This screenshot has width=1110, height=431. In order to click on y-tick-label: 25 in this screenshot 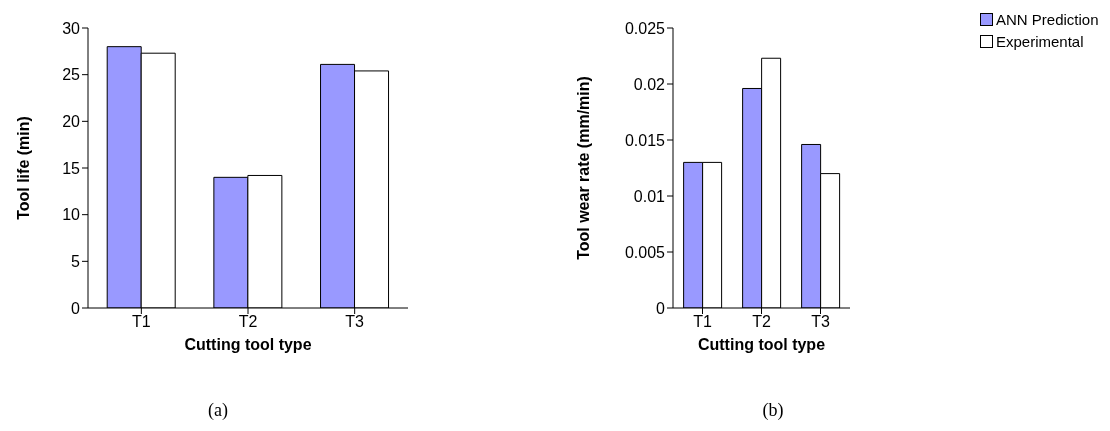, I will do `click(71, 75)`.